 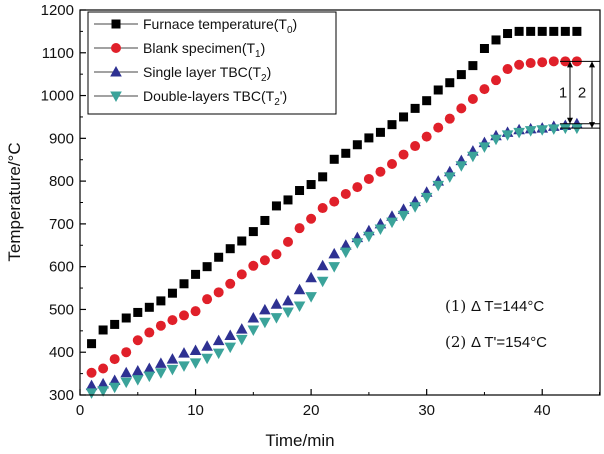 I want to click on legend-label: Double-layers TBC(T2'), so click(x=215, y=98).